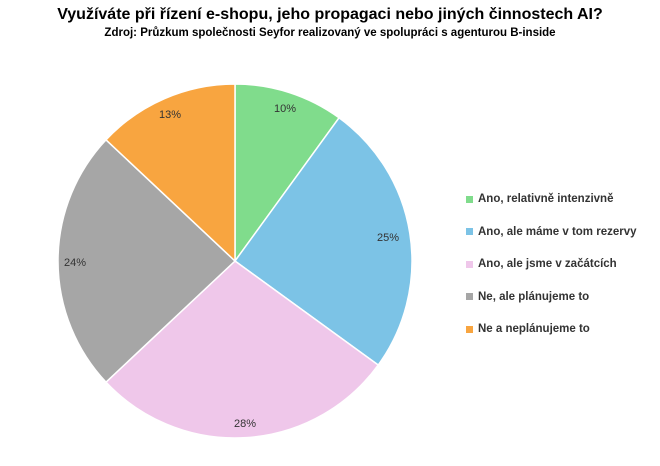 Image resolution: width=660 pixels, height=466 pixels. Describe the element at coordinates (534, 329) in the screenshot. I see `legend-label: Ne a neplánujeme to` at that location.